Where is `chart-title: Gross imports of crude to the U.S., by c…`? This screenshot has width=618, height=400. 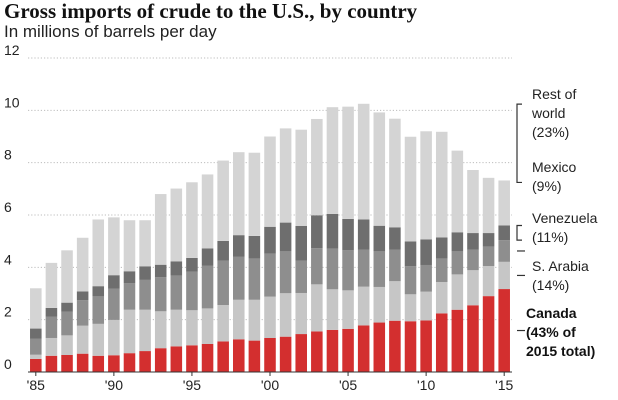
chart-title: Gross imports of crude to the U.S., by c… is located at coordinates (211, 11).